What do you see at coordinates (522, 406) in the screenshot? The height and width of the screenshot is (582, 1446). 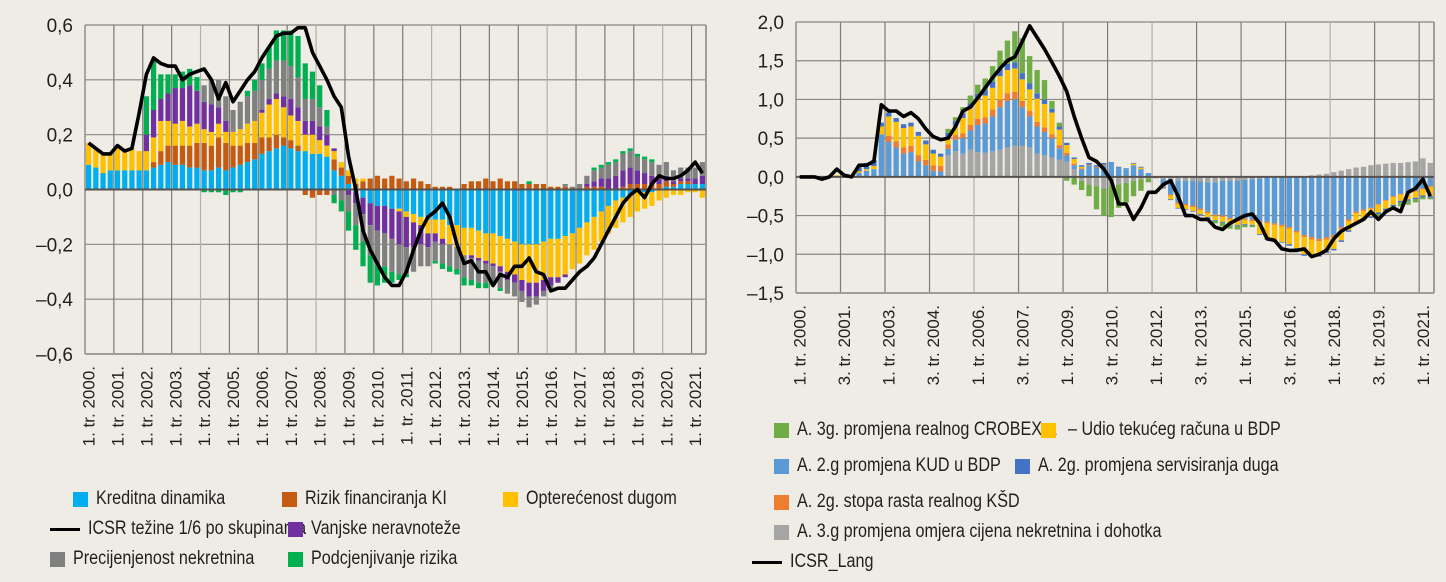 I see `left-xtick-label: 1. tr. 2015.` at bounding box center [522, 406].